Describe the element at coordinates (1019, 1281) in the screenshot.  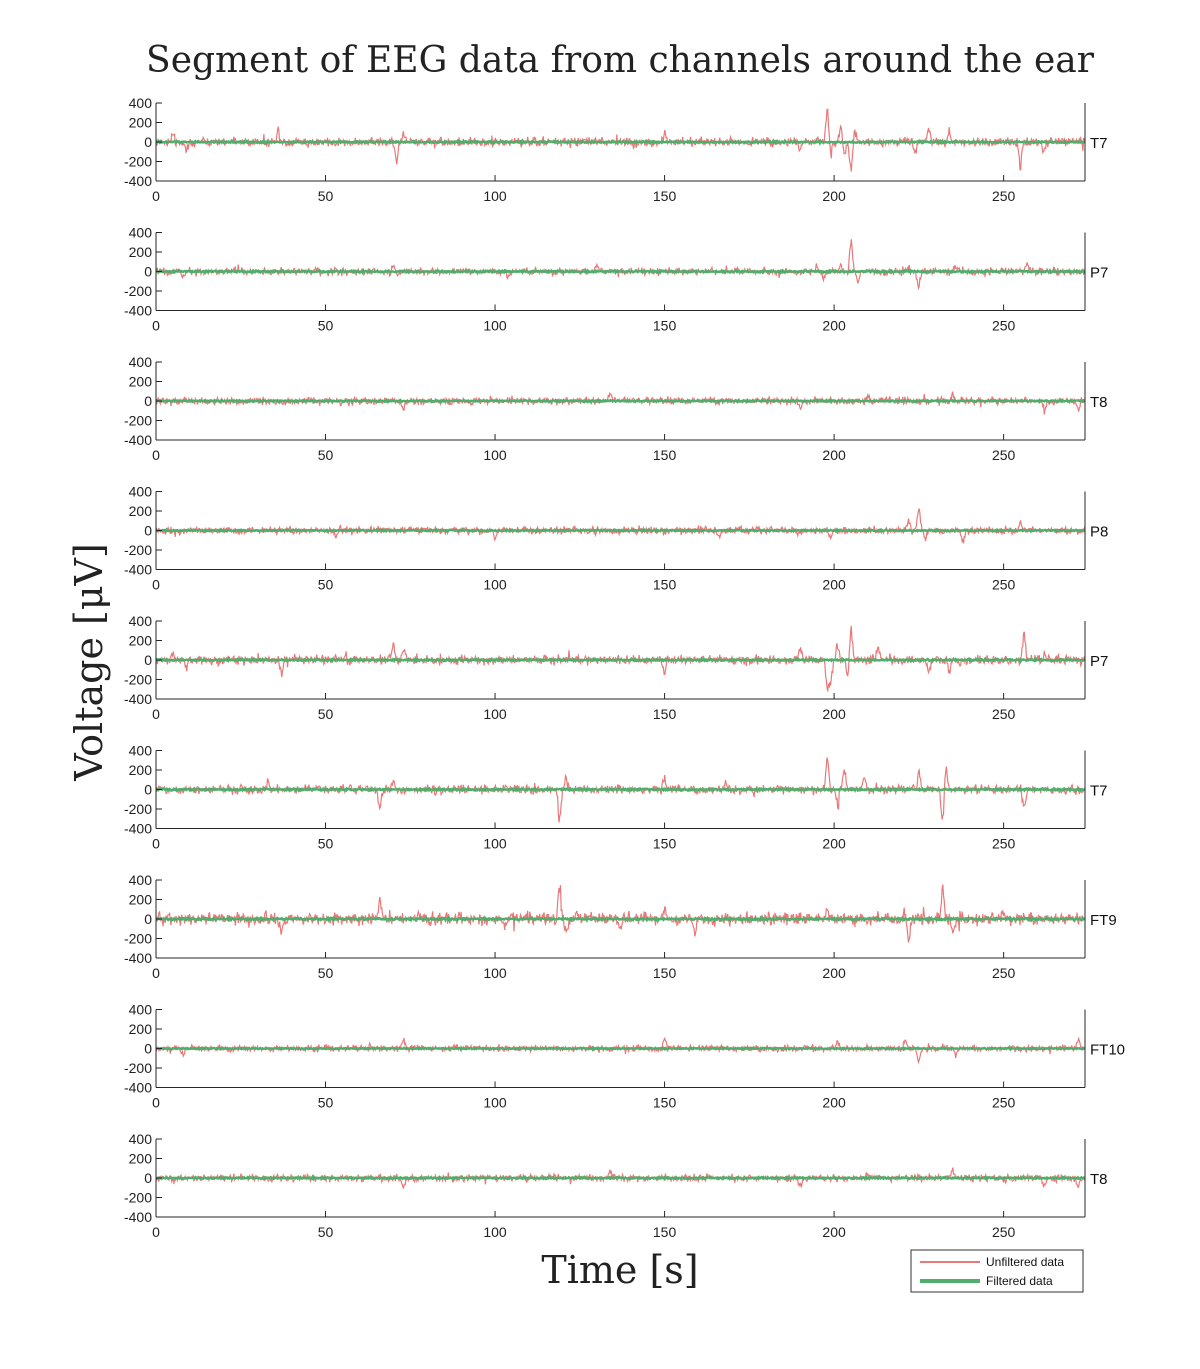
I see `legend-label-filtered: Filtered data` at that location.